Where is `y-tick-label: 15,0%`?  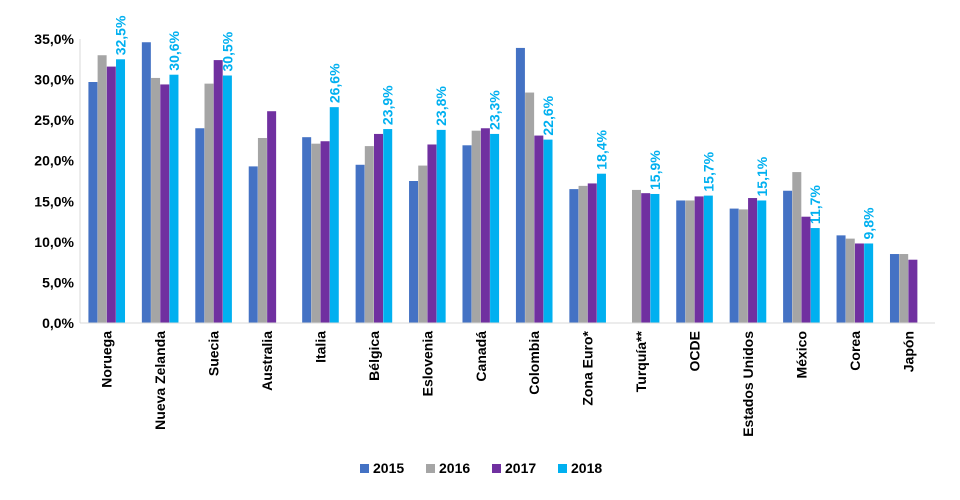 y-tick-label: 15,0% is located at coordinates (54, 201).